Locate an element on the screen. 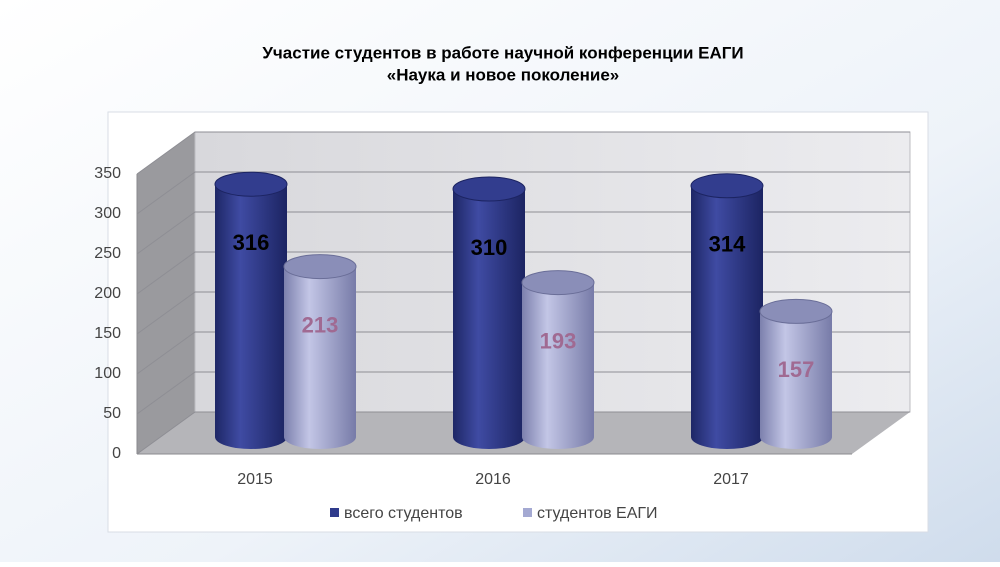 The width and height of the screenshot is (1000, 567). y-tick-label: 300 is located at coordinates (107, 213).